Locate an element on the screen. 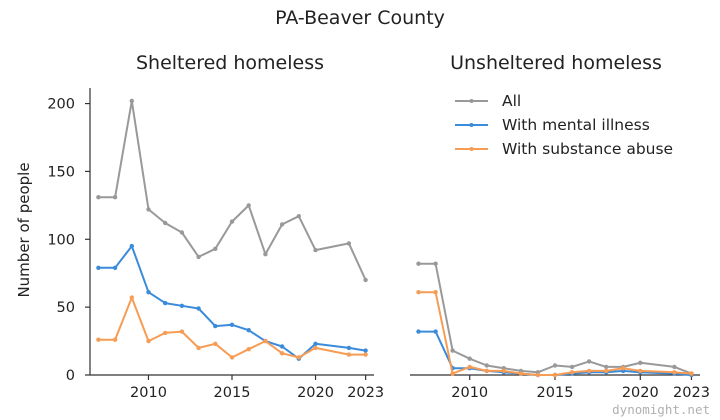 The image size is (720, 420). series-line-all is located at coordinates (555, 318).